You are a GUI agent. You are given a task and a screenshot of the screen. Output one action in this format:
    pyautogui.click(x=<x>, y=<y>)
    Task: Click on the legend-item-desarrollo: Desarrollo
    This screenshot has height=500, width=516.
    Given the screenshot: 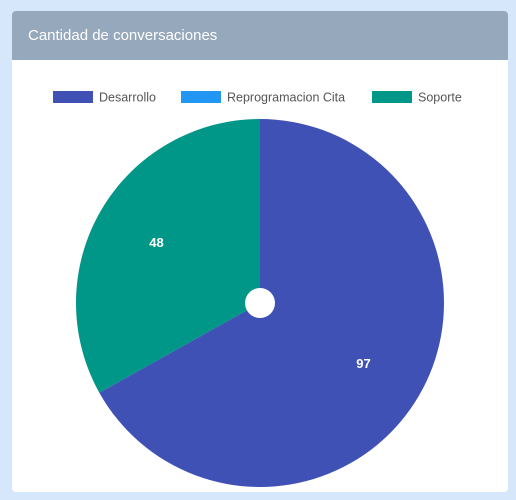 What is the action you would take?
    pyautogui.click(x=104, y=98)
    